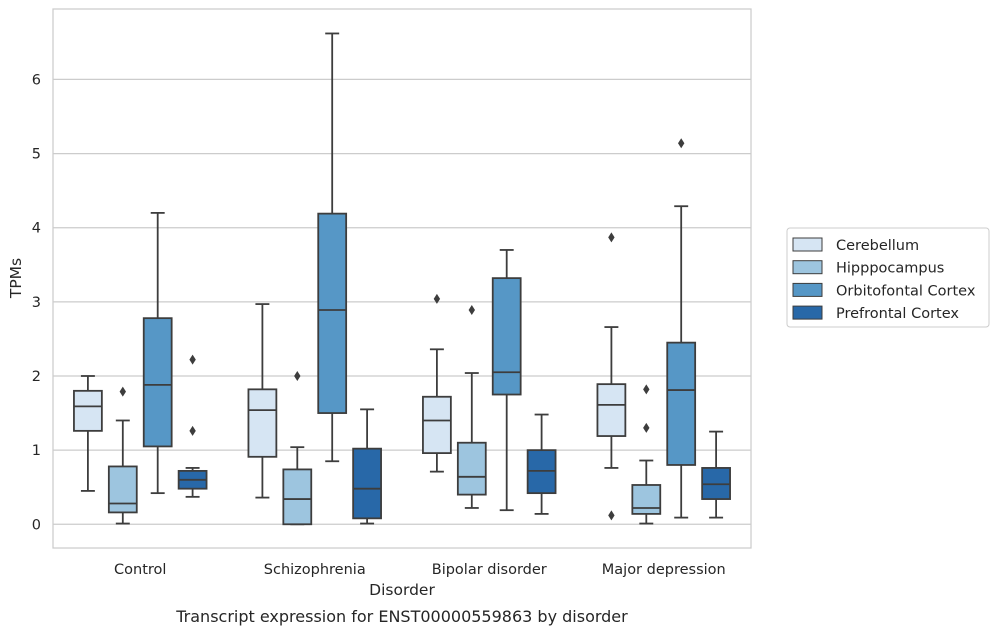  I want to click on y-tick-label: 3, so click(36, 303).